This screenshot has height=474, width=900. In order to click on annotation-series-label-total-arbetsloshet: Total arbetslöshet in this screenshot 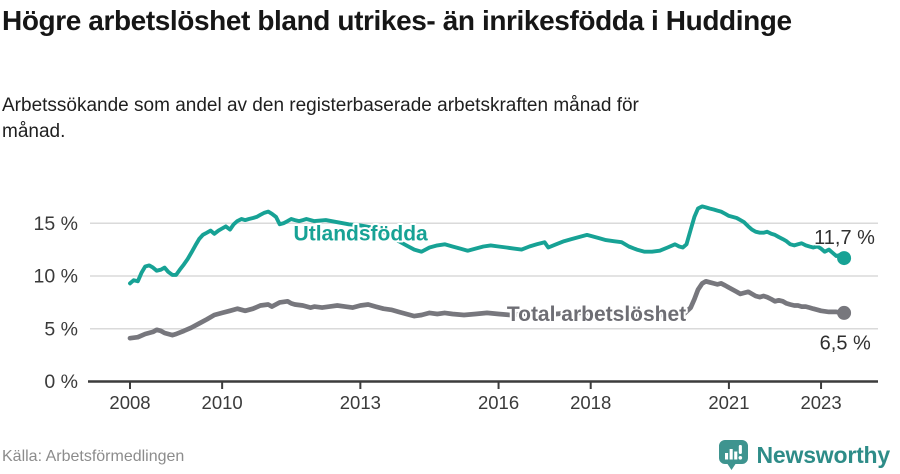, I will do `click(596, 314)`.